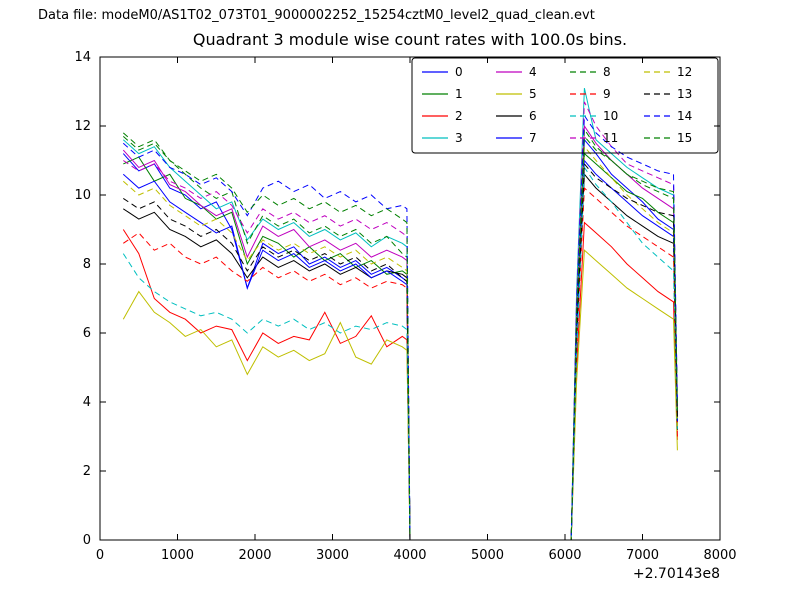  What do you see at coordinates (607, 72) in the screenshot?
I see `legend-label-8: 8` at bounding box center [607, 72].